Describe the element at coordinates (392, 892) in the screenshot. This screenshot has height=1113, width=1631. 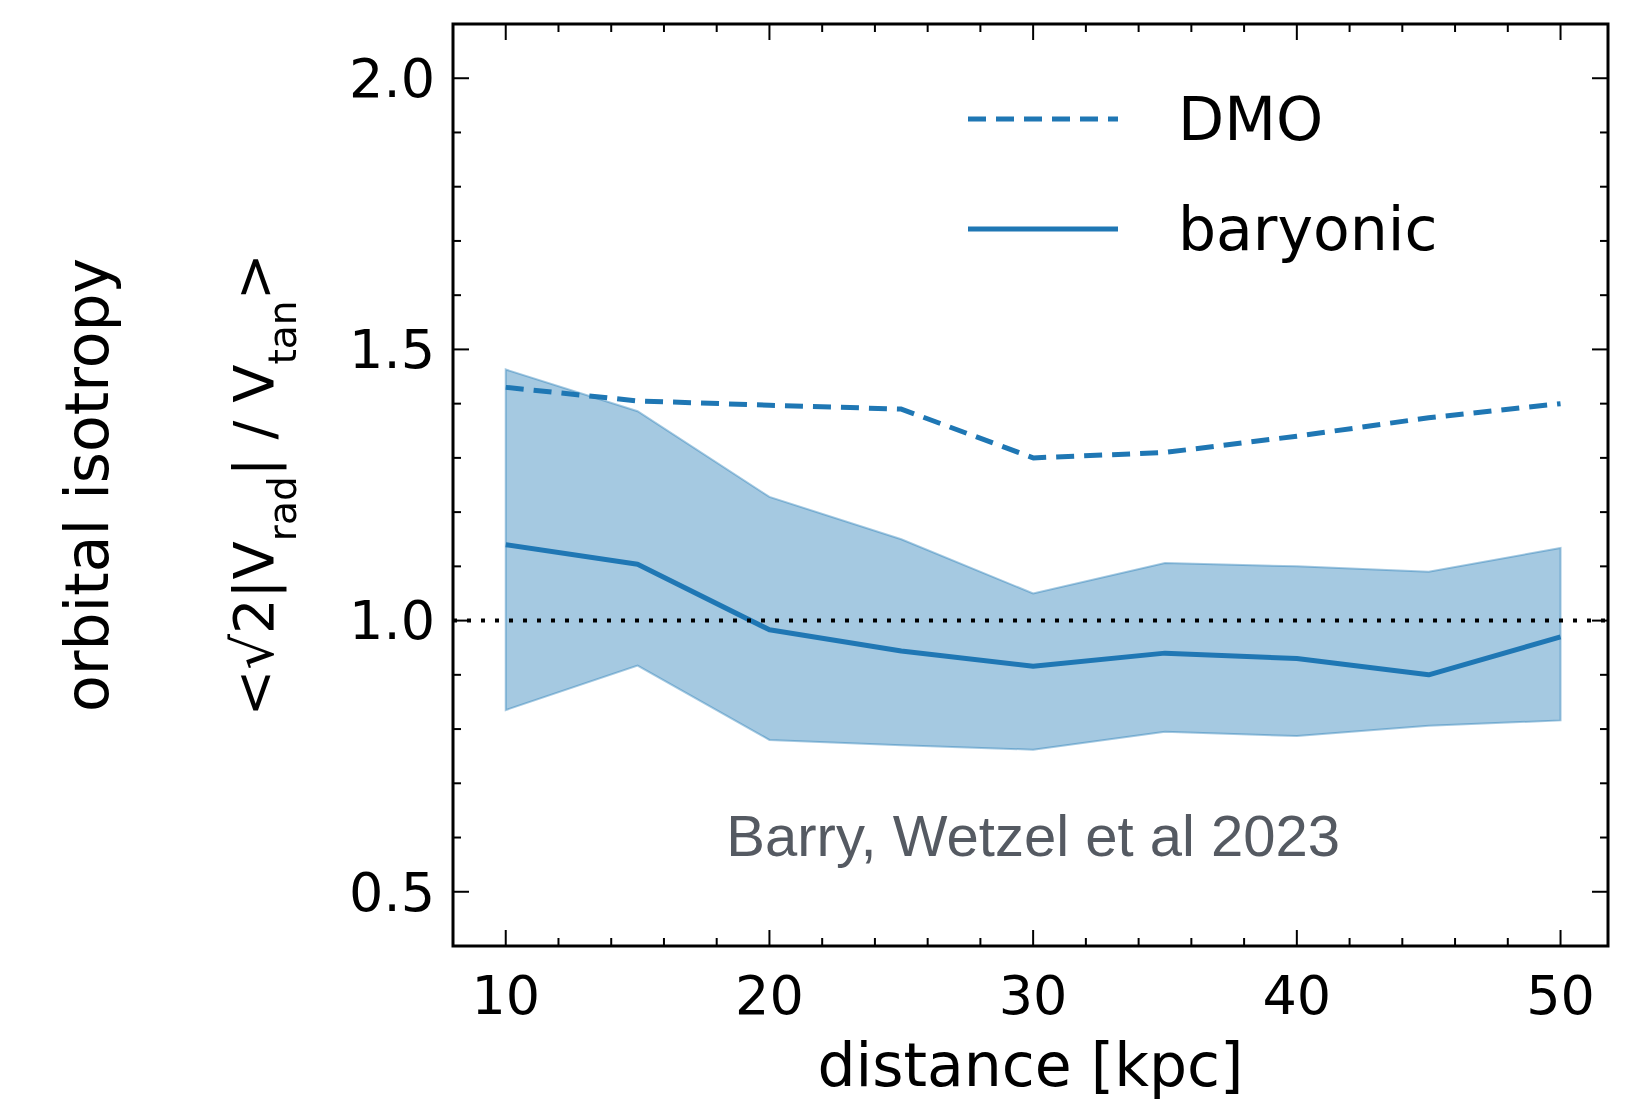
I see `y-tick-label: 0.5` at that location.